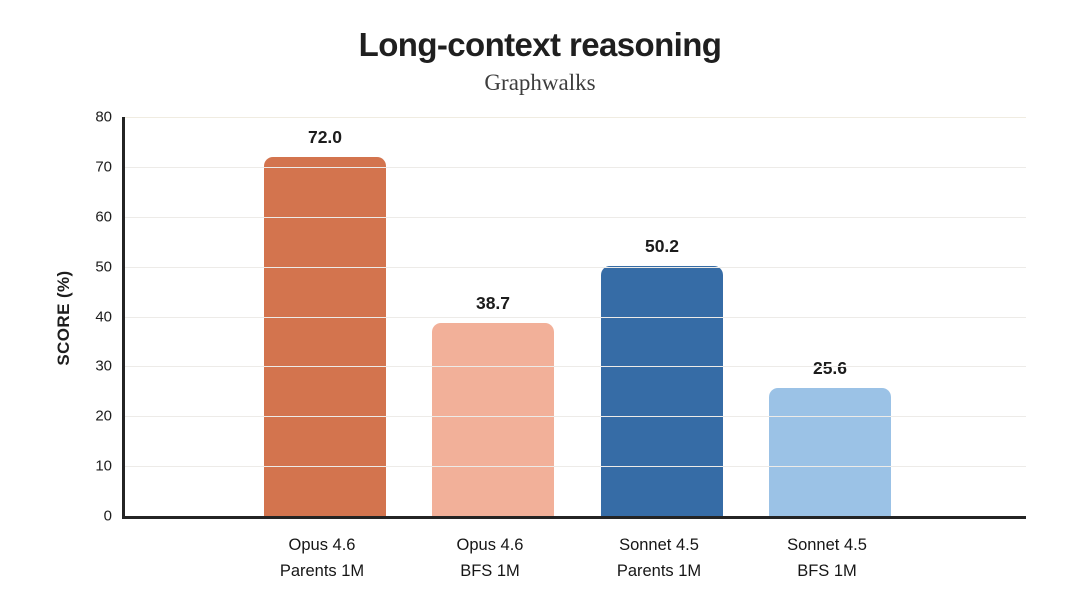 Image resolution: width=1080 pixels, height=608 pixels. I want to click on y-tick-label-20: 20, so click(103, 416).